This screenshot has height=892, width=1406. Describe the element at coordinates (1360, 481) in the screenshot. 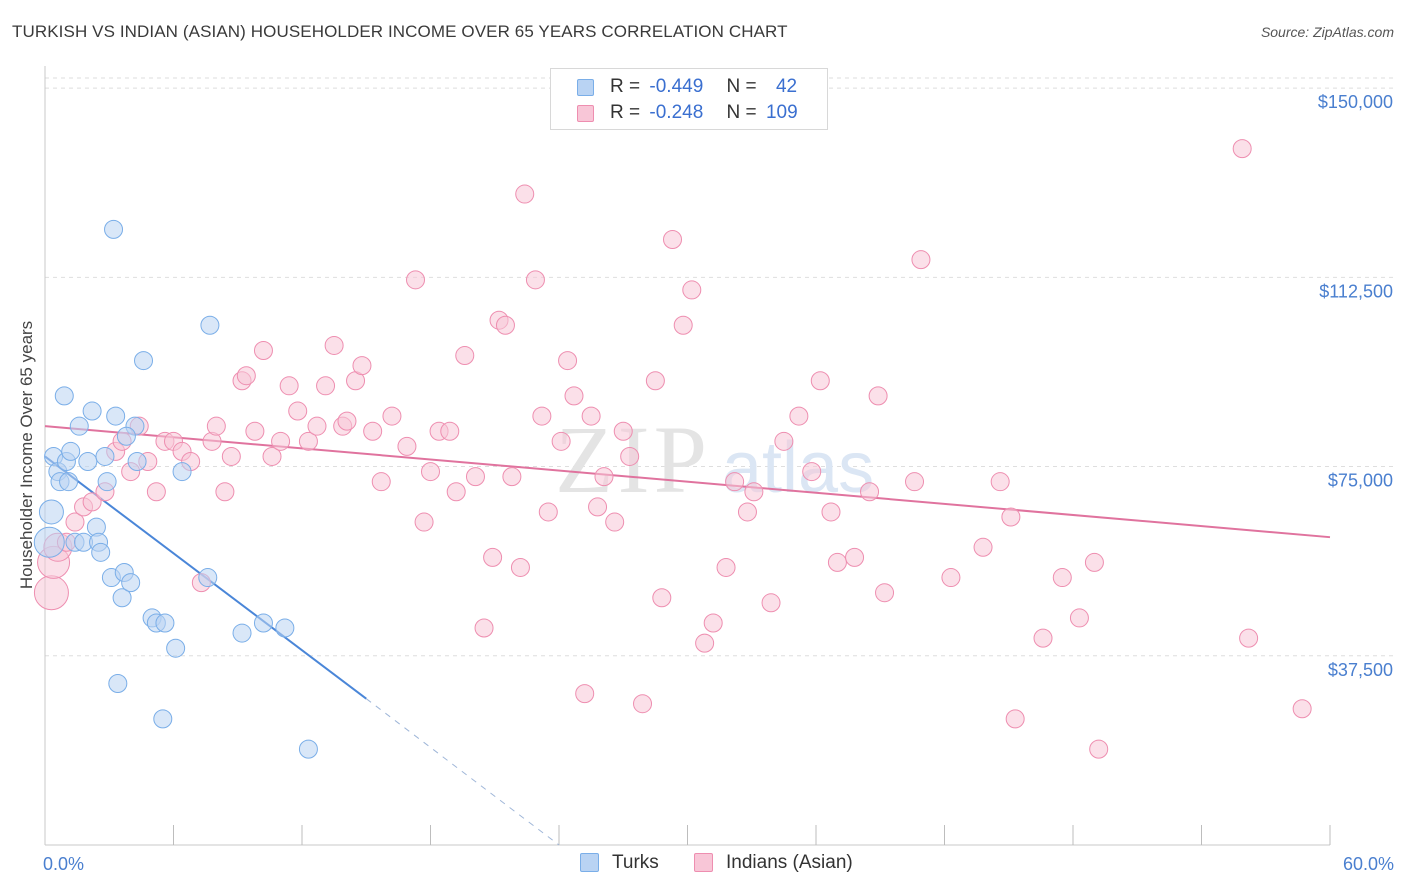

I see `y-tick-label: $75,000` at that location.